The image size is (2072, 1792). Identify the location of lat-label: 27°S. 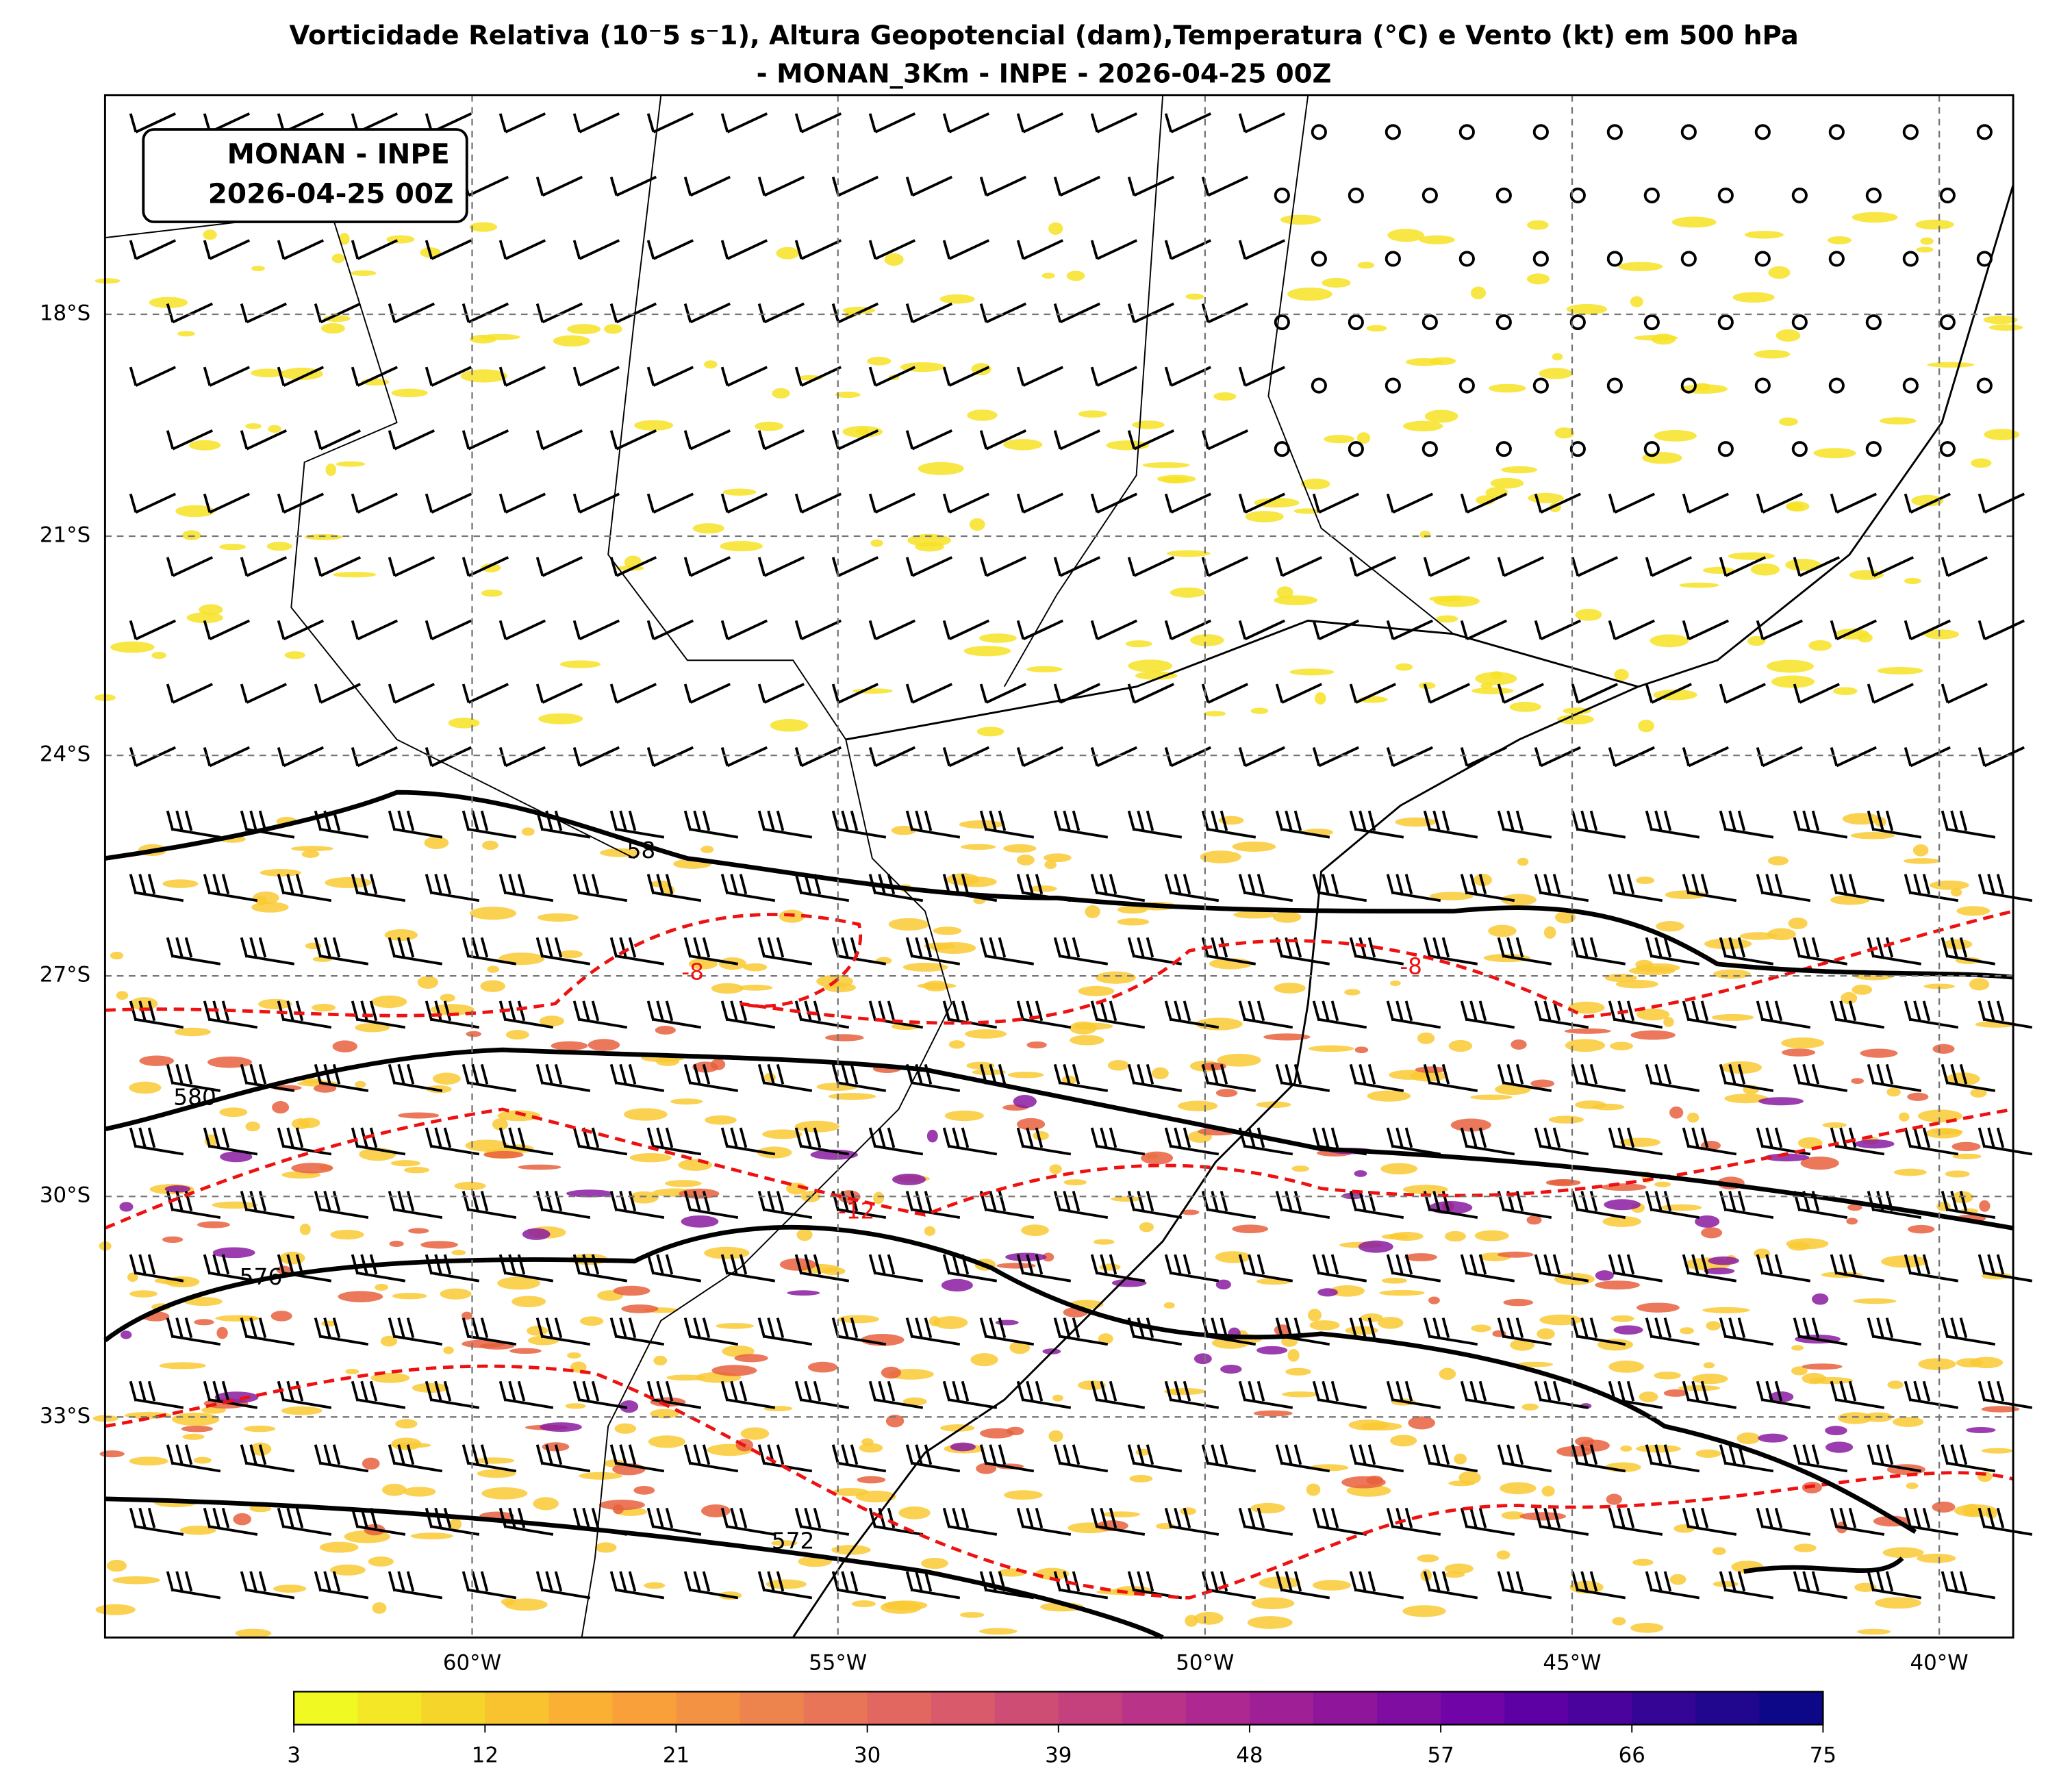
(65, 975).